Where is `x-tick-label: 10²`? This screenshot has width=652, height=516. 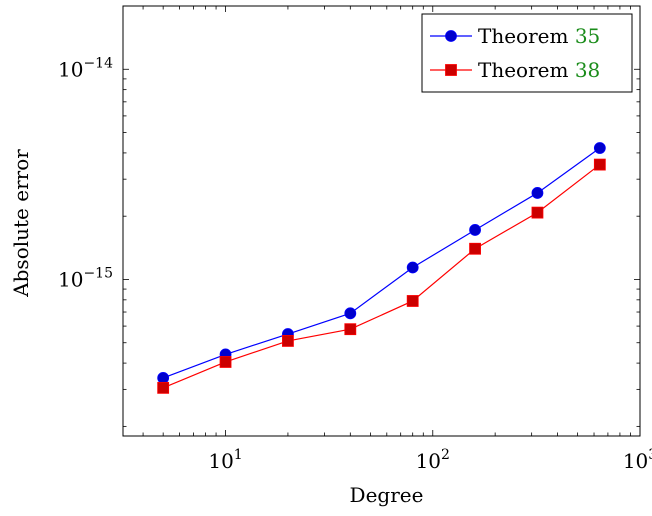
x-tick-label: 10² is located at coordinates (433, 460).